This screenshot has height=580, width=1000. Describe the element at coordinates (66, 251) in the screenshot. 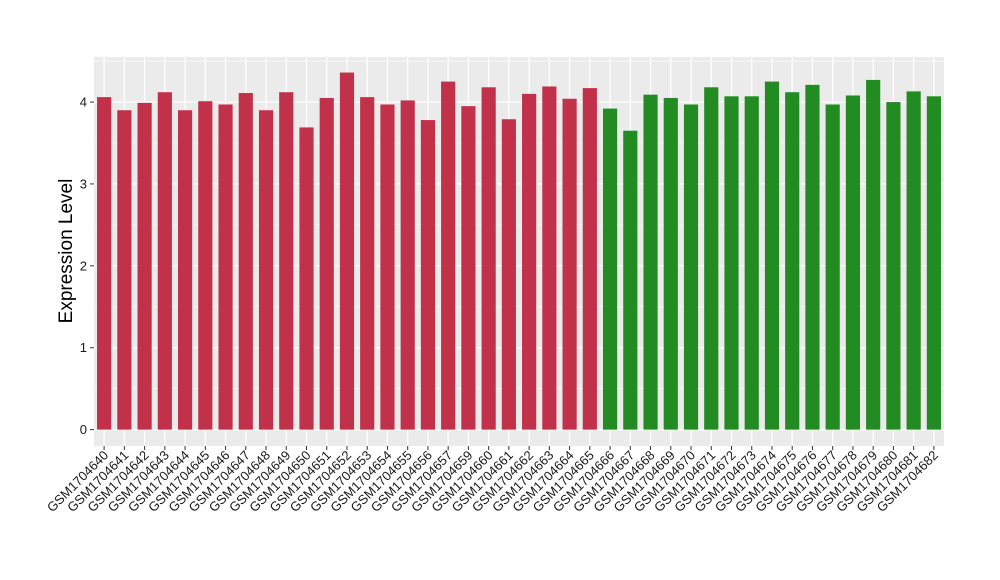

I see `y-axis-title: Expression Level` at that location.